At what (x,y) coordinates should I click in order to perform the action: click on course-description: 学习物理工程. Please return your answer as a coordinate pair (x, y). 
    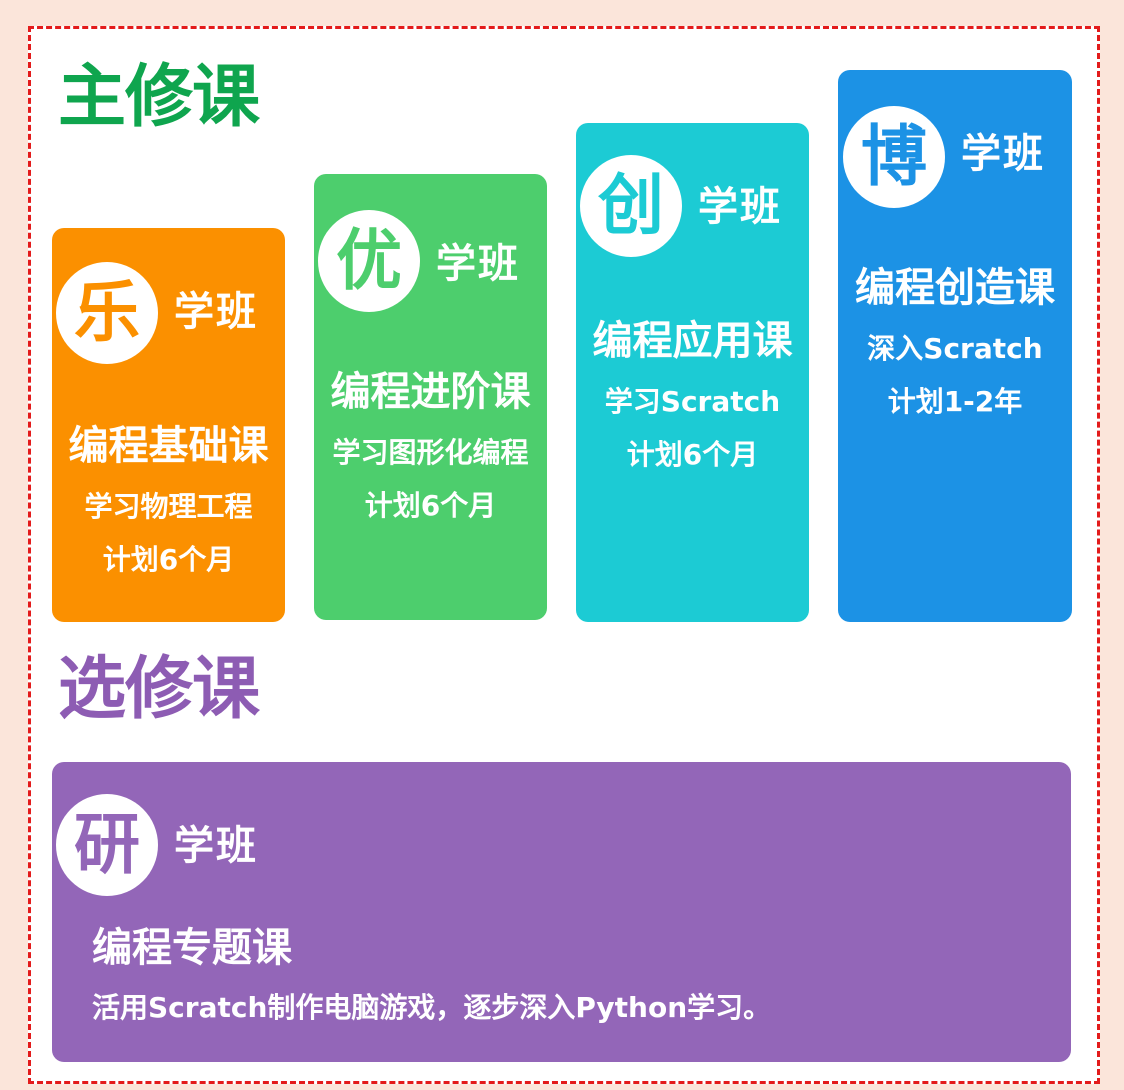
    Looking at the image, I should click on (168, 506).